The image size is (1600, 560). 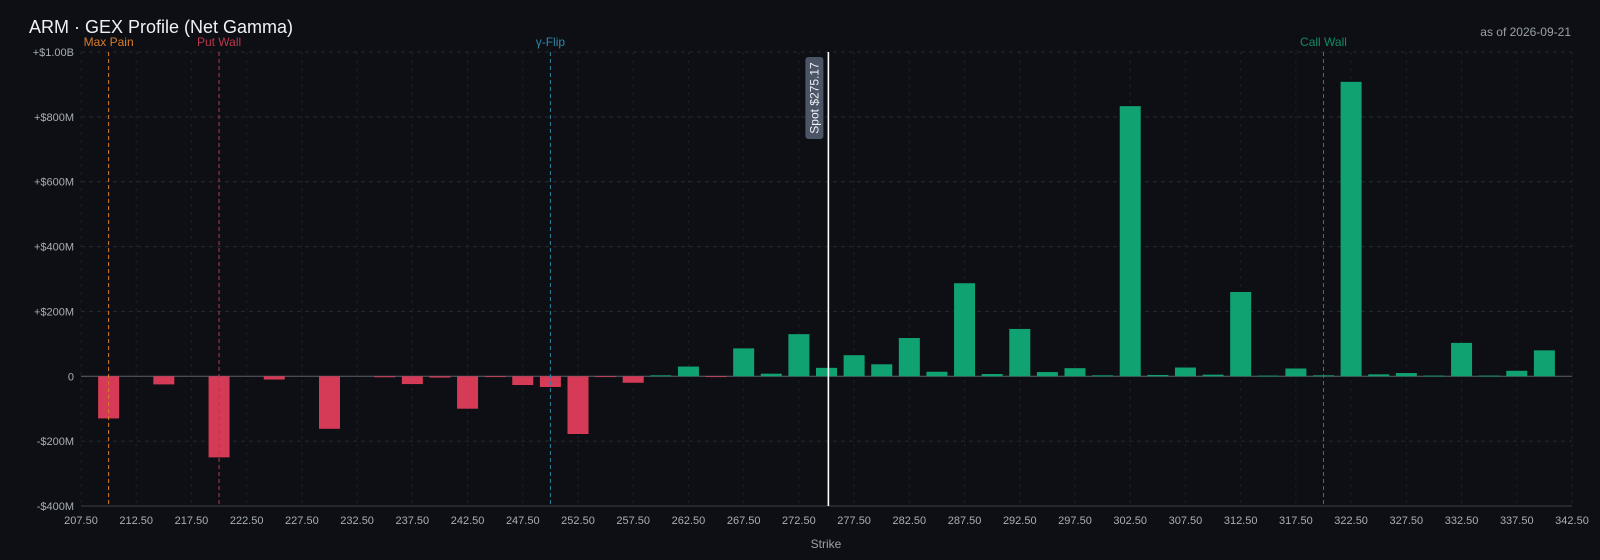 What do you see at coordinates (192, 521) in the screenshot?
I see `x-tick-label: 217.50` at bounding box center [192, 521].